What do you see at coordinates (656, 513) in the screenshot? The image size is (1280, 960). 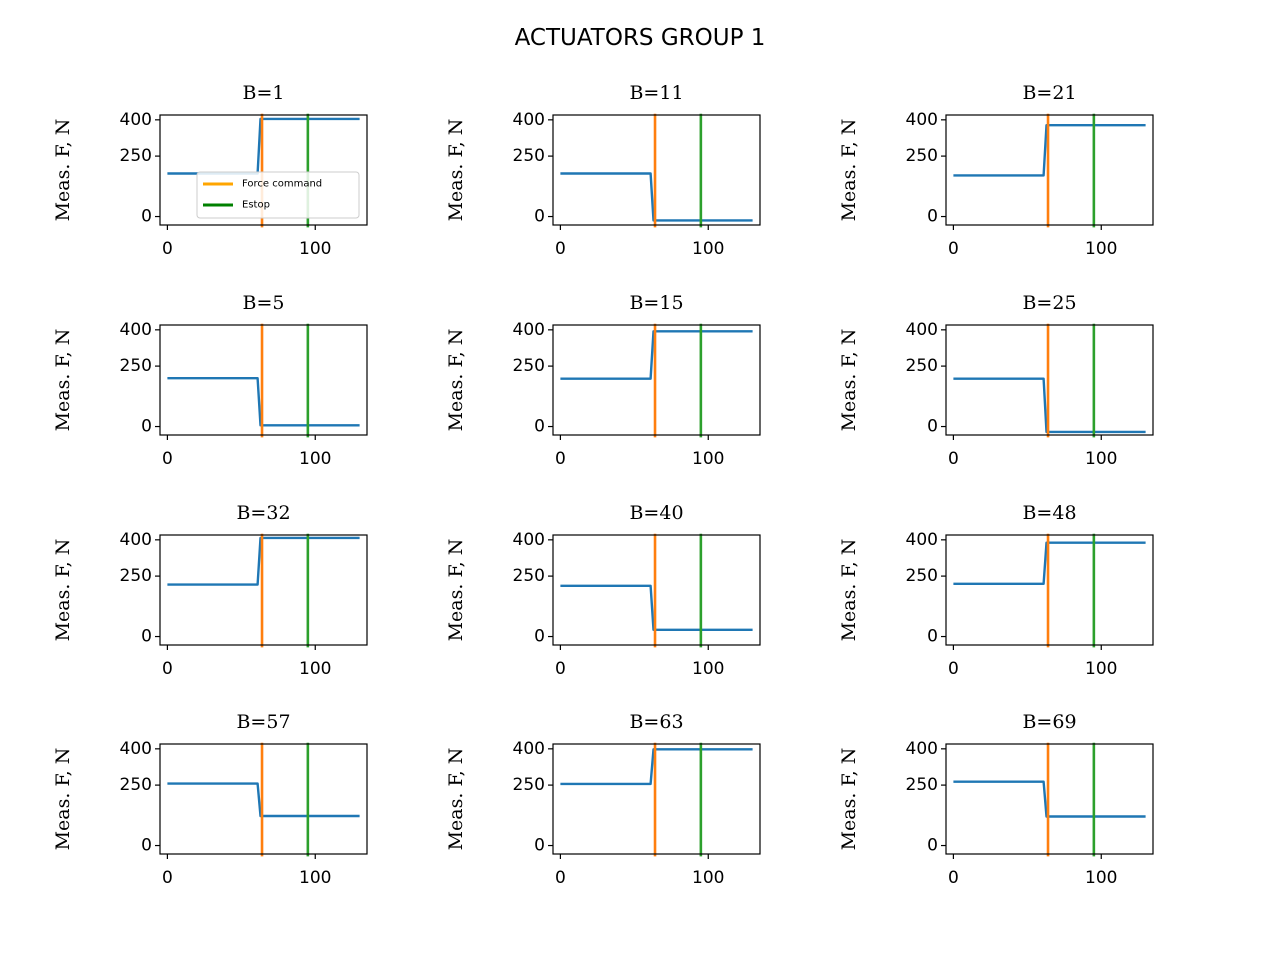 I see `subplot-title: B=40` at bounding box center [656, 513].